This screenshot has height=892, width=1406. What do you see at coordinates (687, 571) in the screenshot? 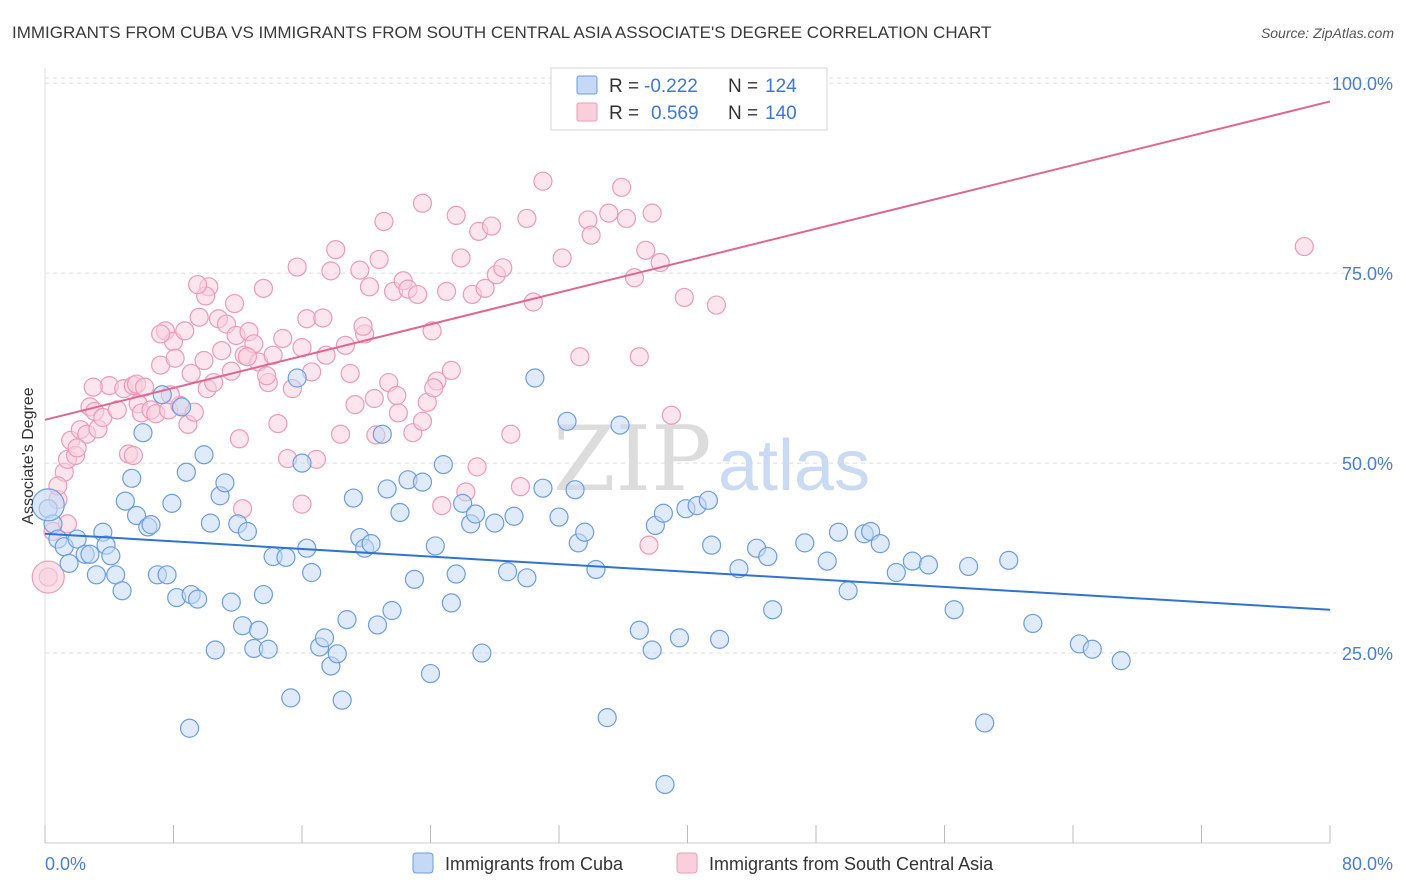
I see `trend-line-cuba` at bounding box center [687, 571].